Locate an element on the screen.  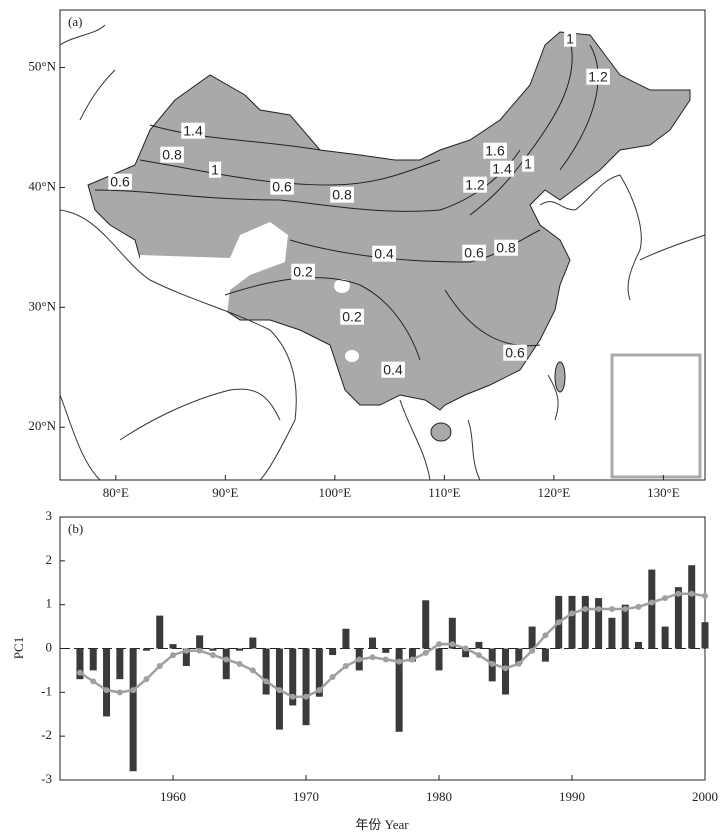
y-tick-label: -1 is located at coordinates (46, 690).